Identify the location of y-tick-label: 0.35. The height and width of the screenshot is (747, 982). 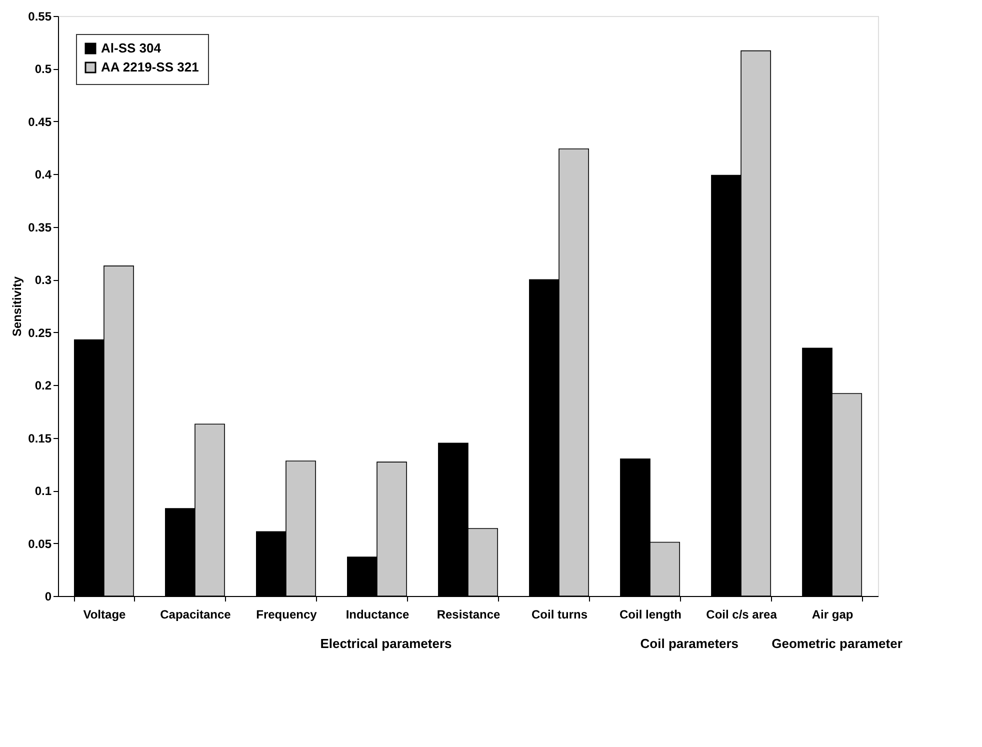
(40, 227).